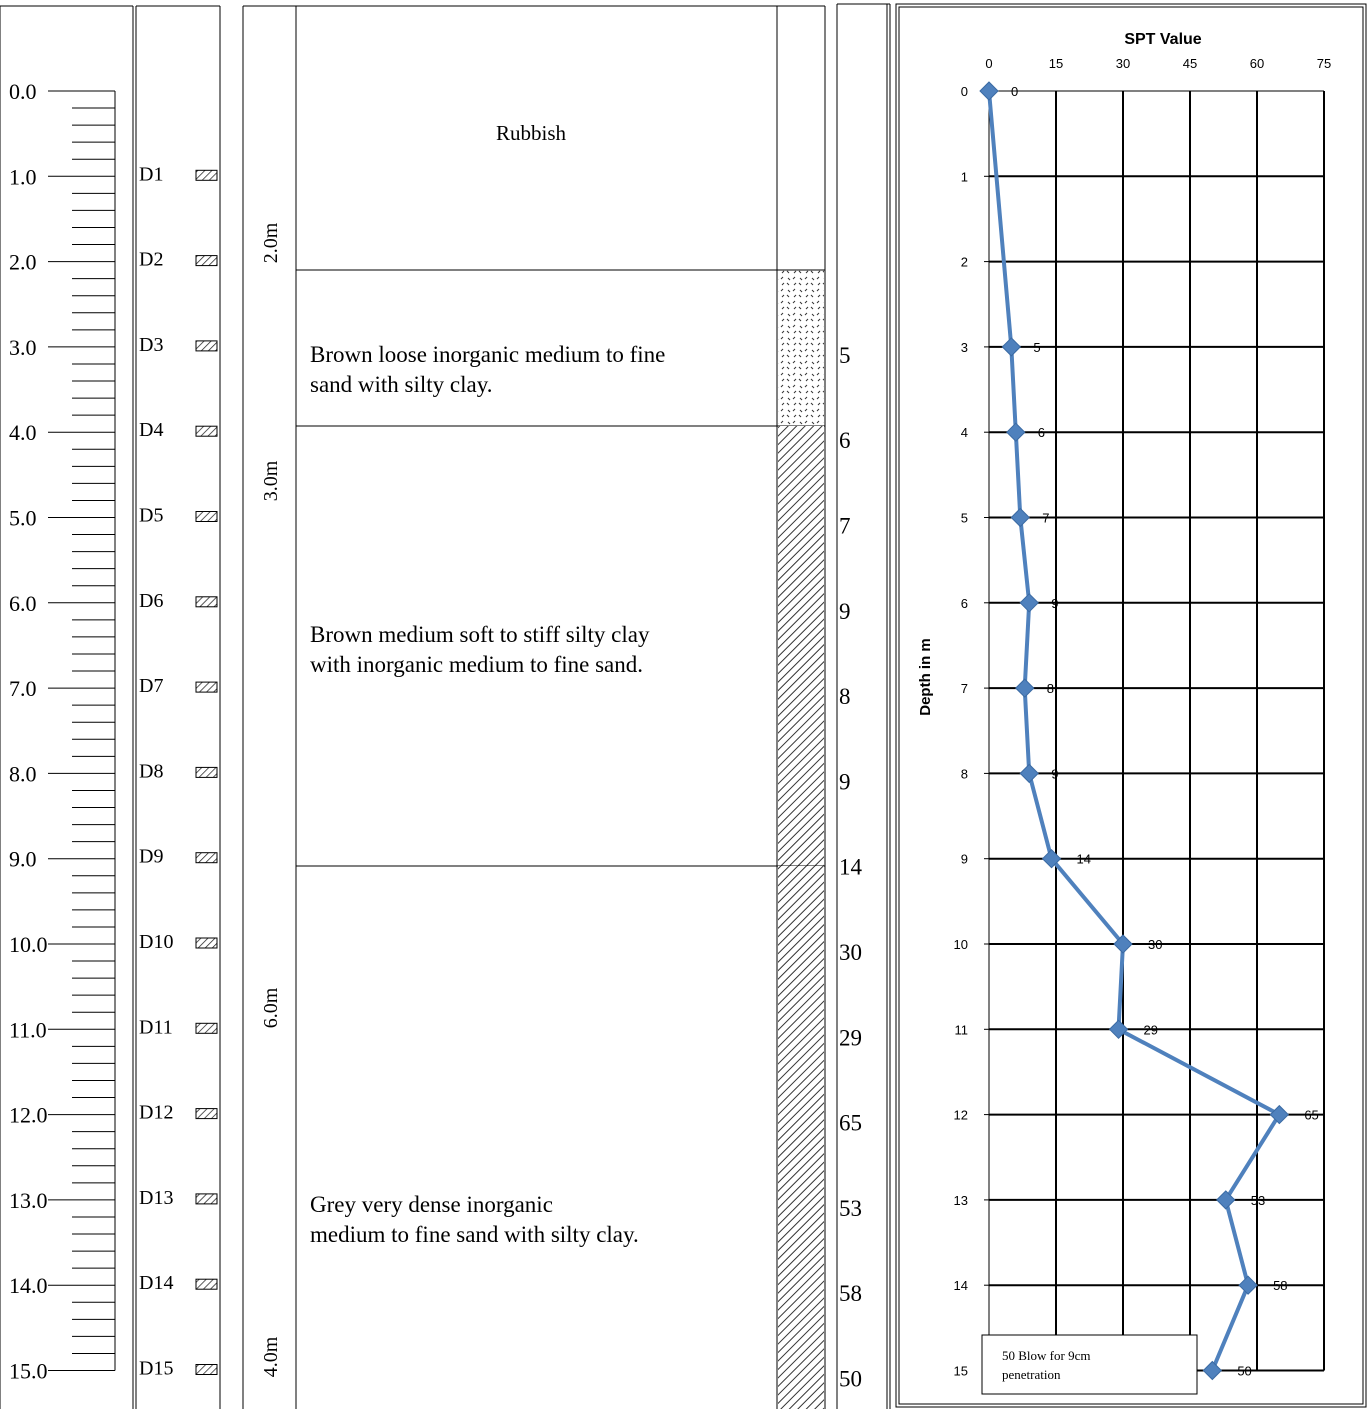 Image resolution: width=1372 pixels, height=1409 pixels. What do you see at coordinates (1046, 1355) in the screenshot?
I see `annotation-line-1: 50 Blow for 9cm` at bounding box center [1046, 1355].